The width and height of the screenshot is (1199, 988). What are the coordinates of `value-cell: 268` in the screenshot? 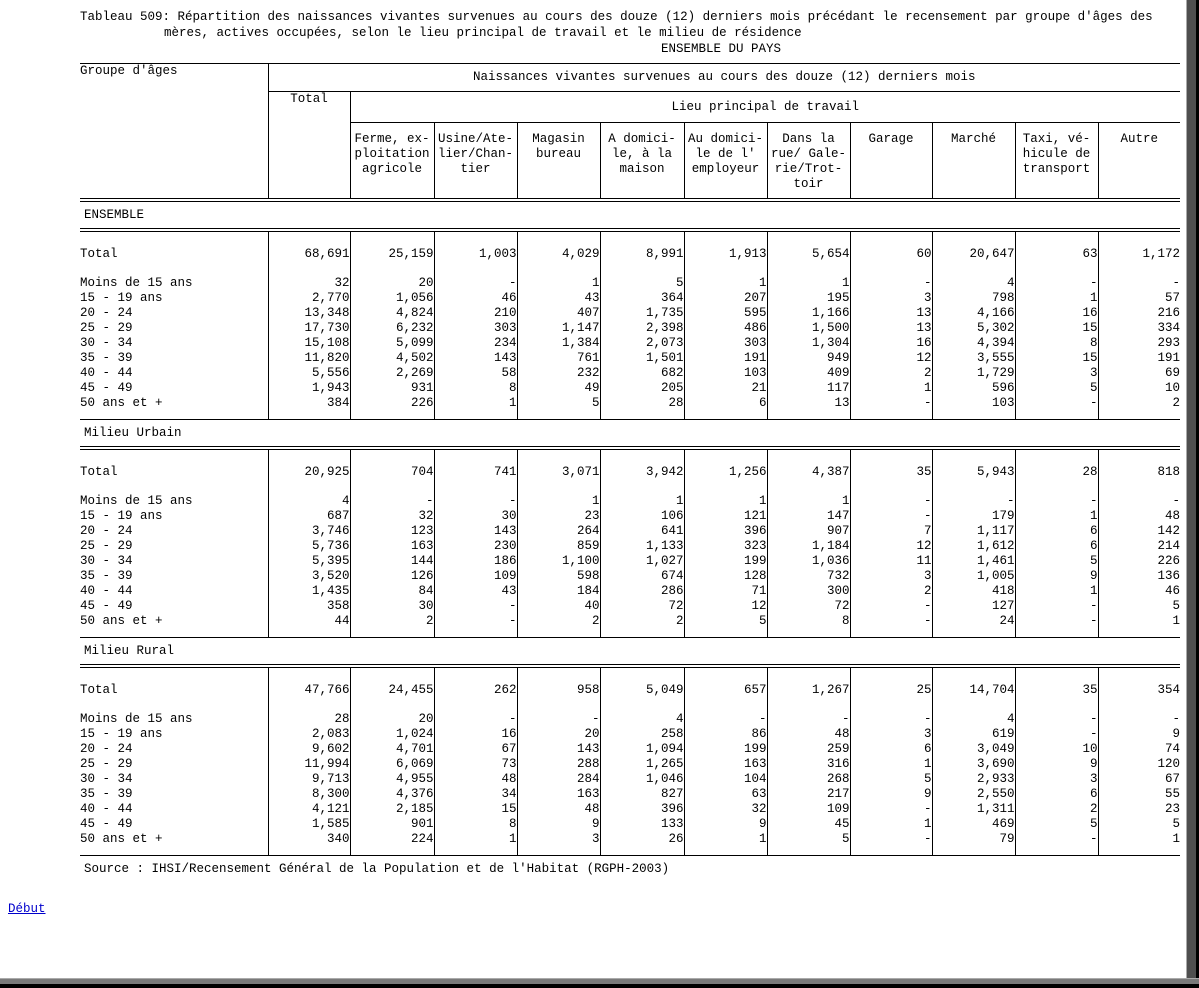 It's located at (808, 779).